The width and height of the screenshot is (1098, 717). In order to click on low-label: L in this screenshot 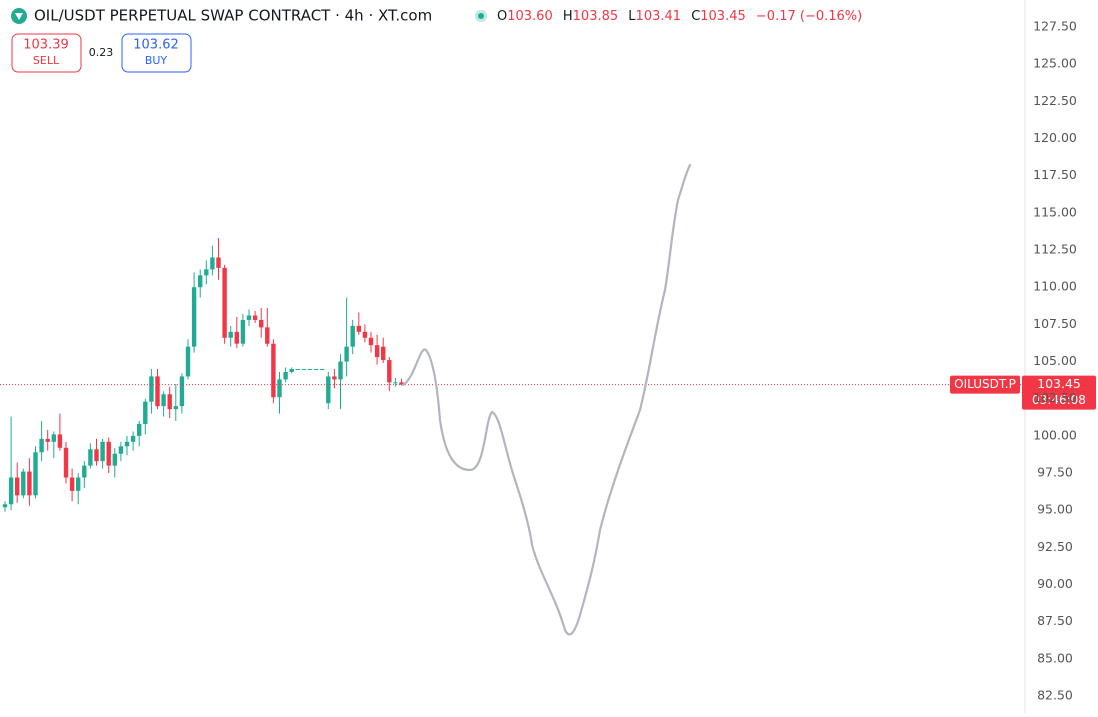, I will do `click(632, 16)`.